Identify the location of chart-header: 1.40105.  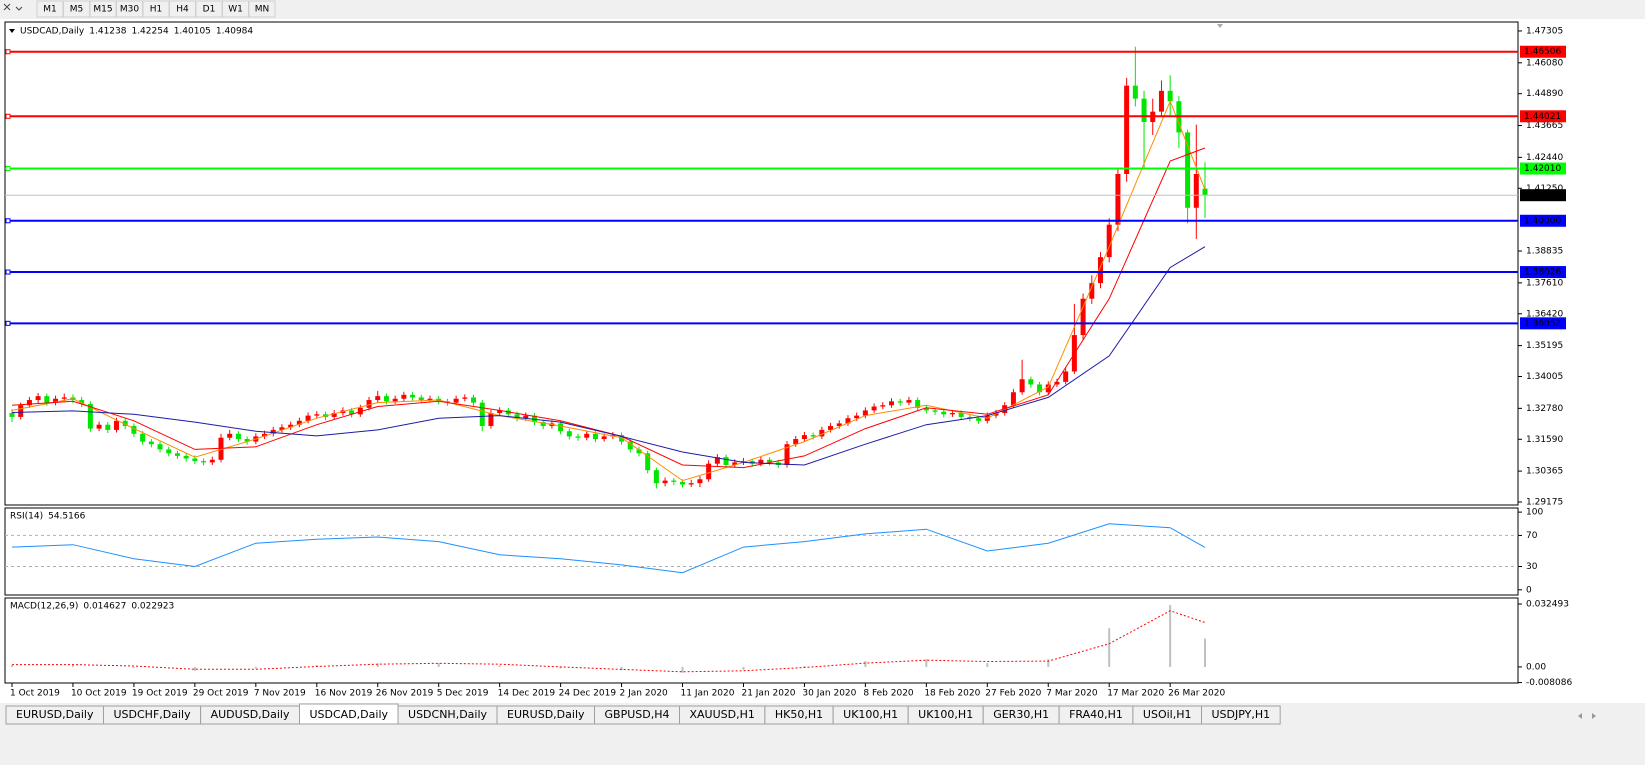
(192, 32).